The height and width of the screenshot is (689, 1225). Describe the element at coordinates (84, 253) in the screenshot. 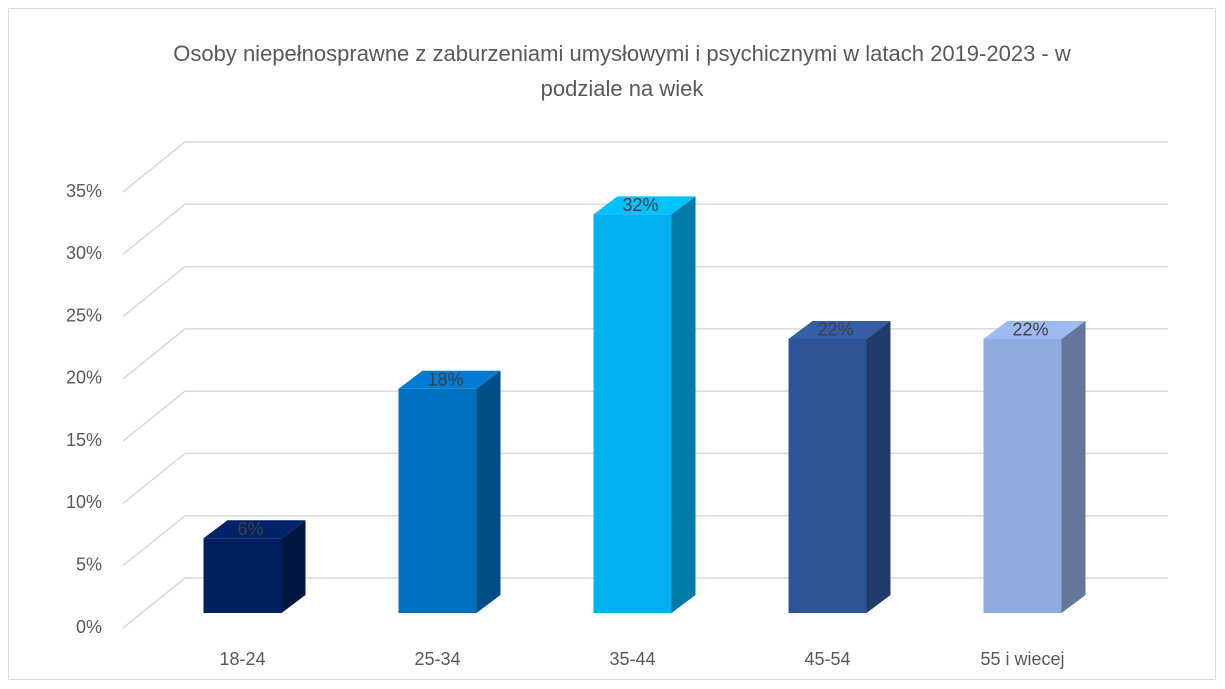

I see `y-tick-label: 30%` at that location.